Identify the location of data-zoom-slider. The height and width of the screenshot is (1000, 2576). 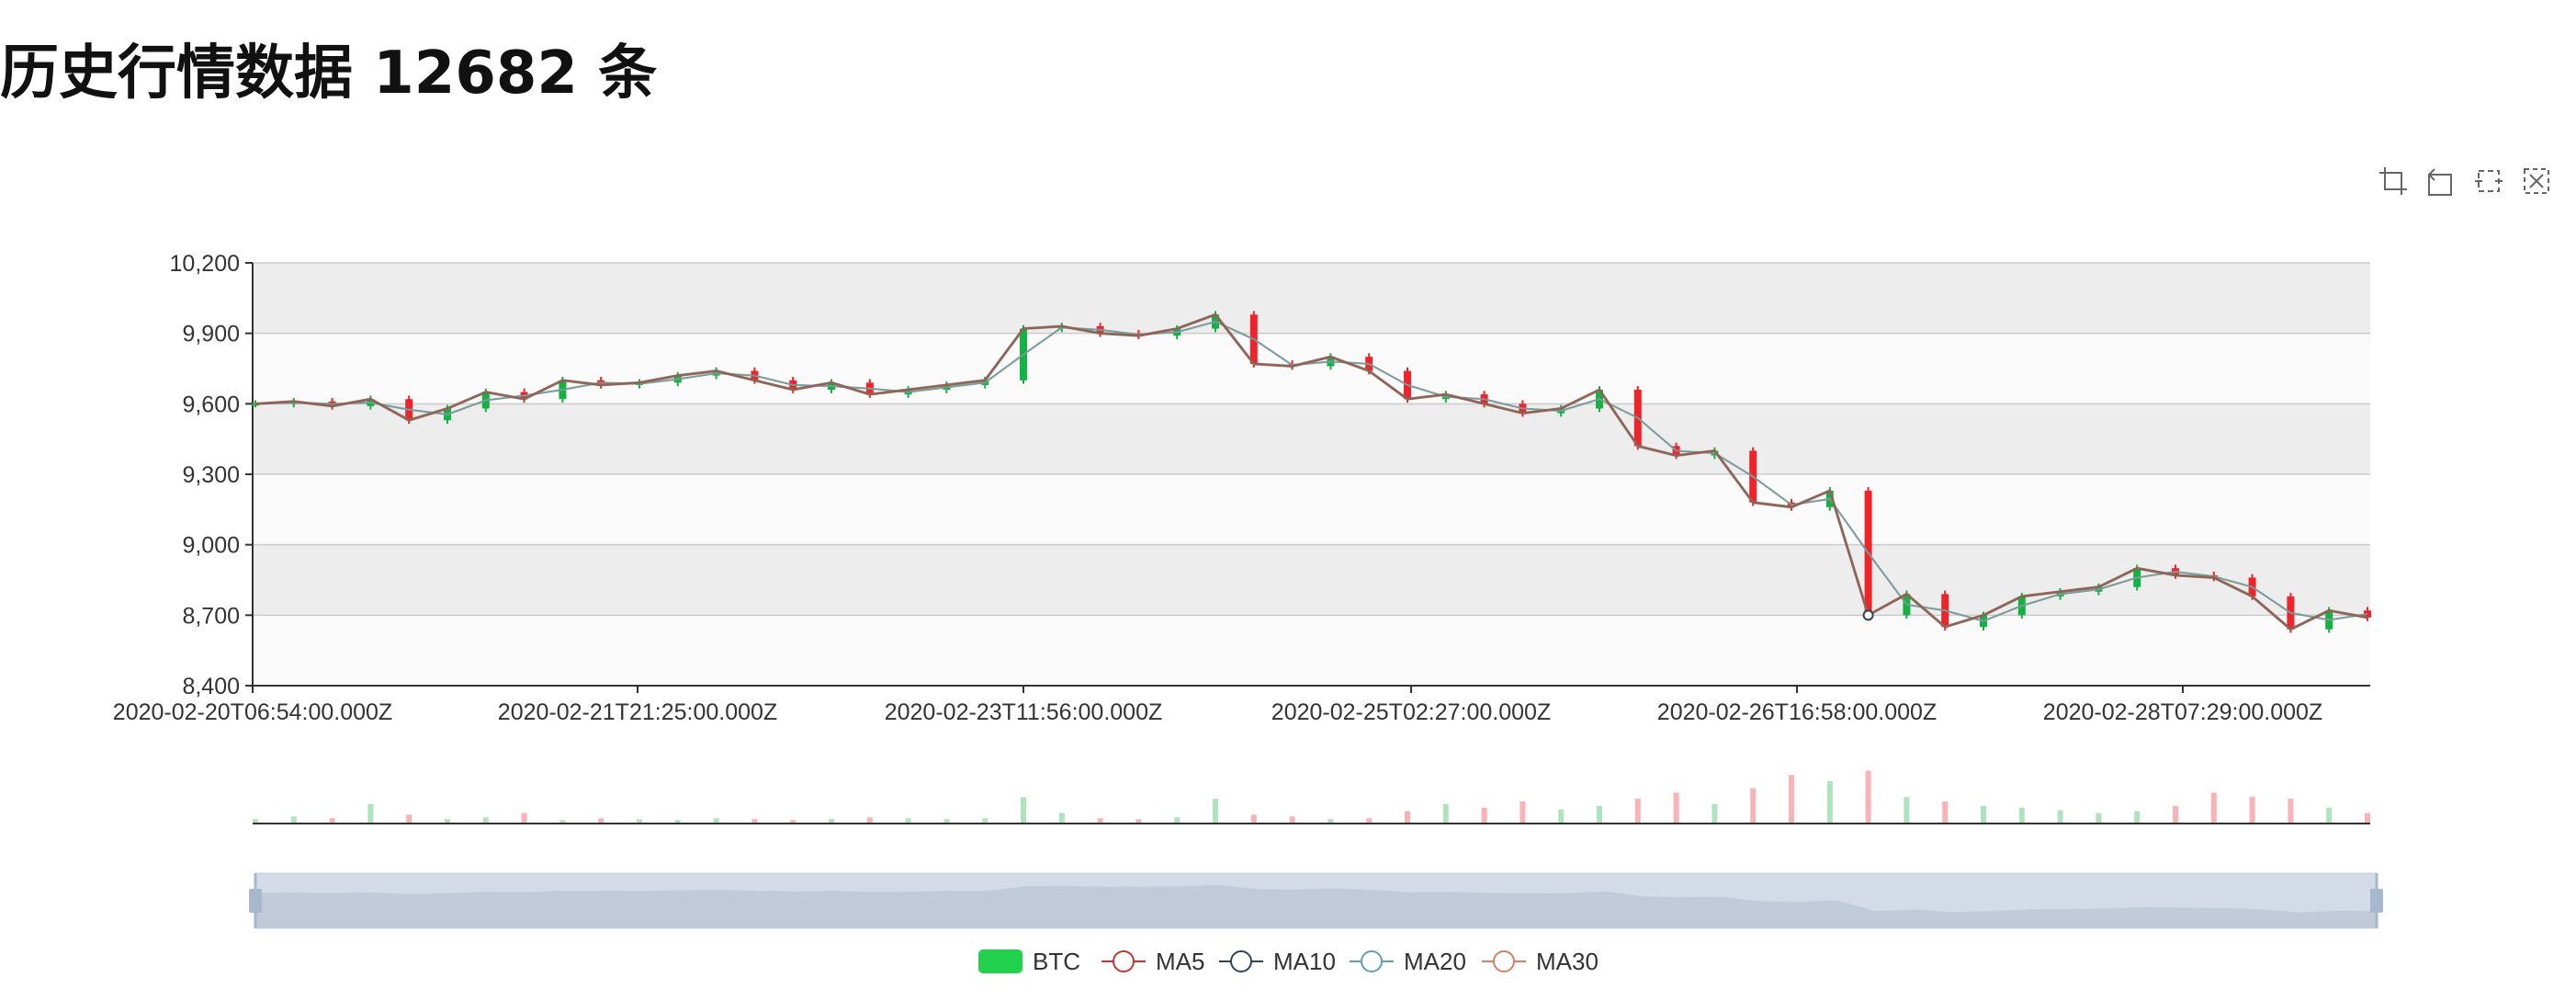
(1316, 900).